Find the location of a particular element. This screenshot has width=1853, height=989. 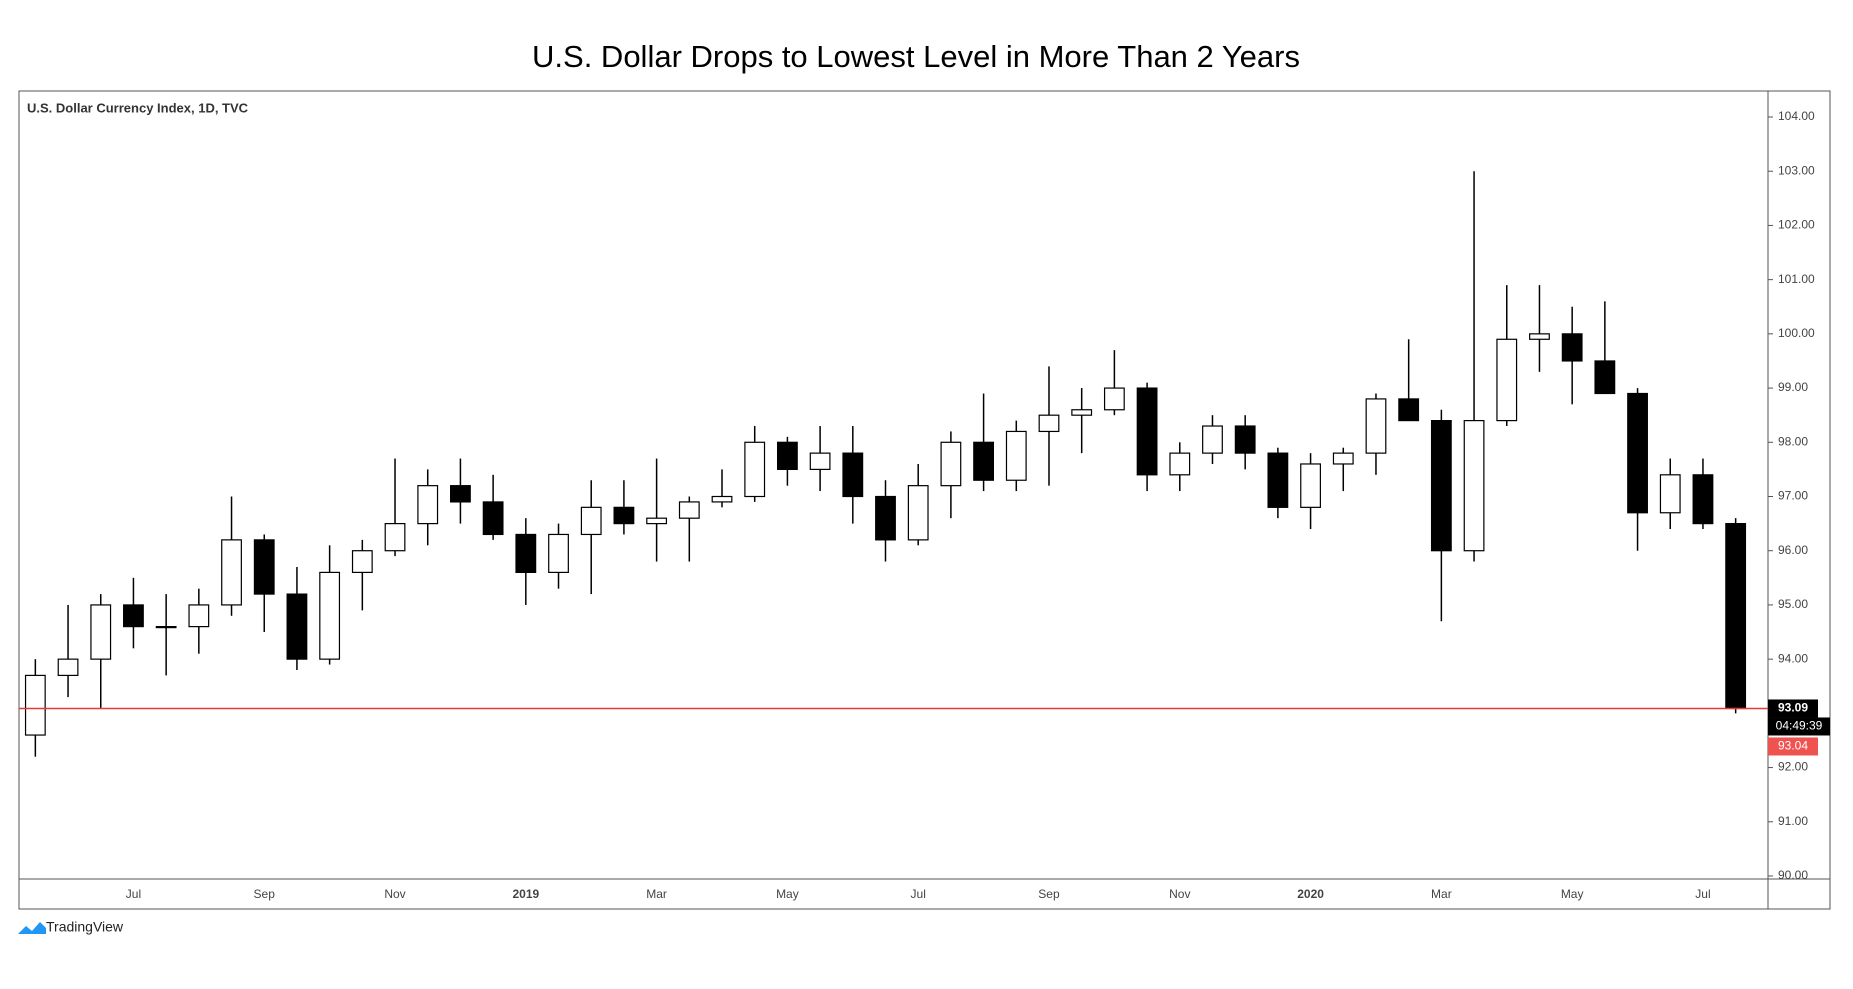

y-tick-label: 103.00 is located at coordinates (1796, 170).